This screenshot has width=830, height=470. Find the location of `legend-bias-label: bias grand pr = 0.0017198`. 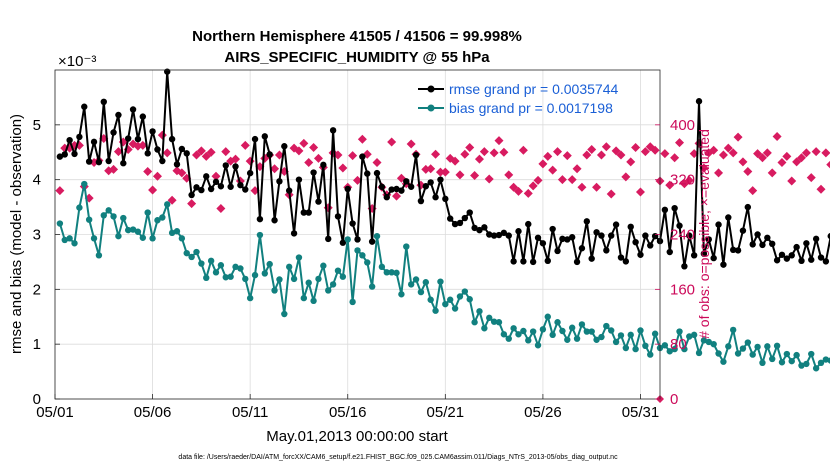

legend-bias-label: bias grand pr = 0.0017198 is located at coordinates (531, 108).